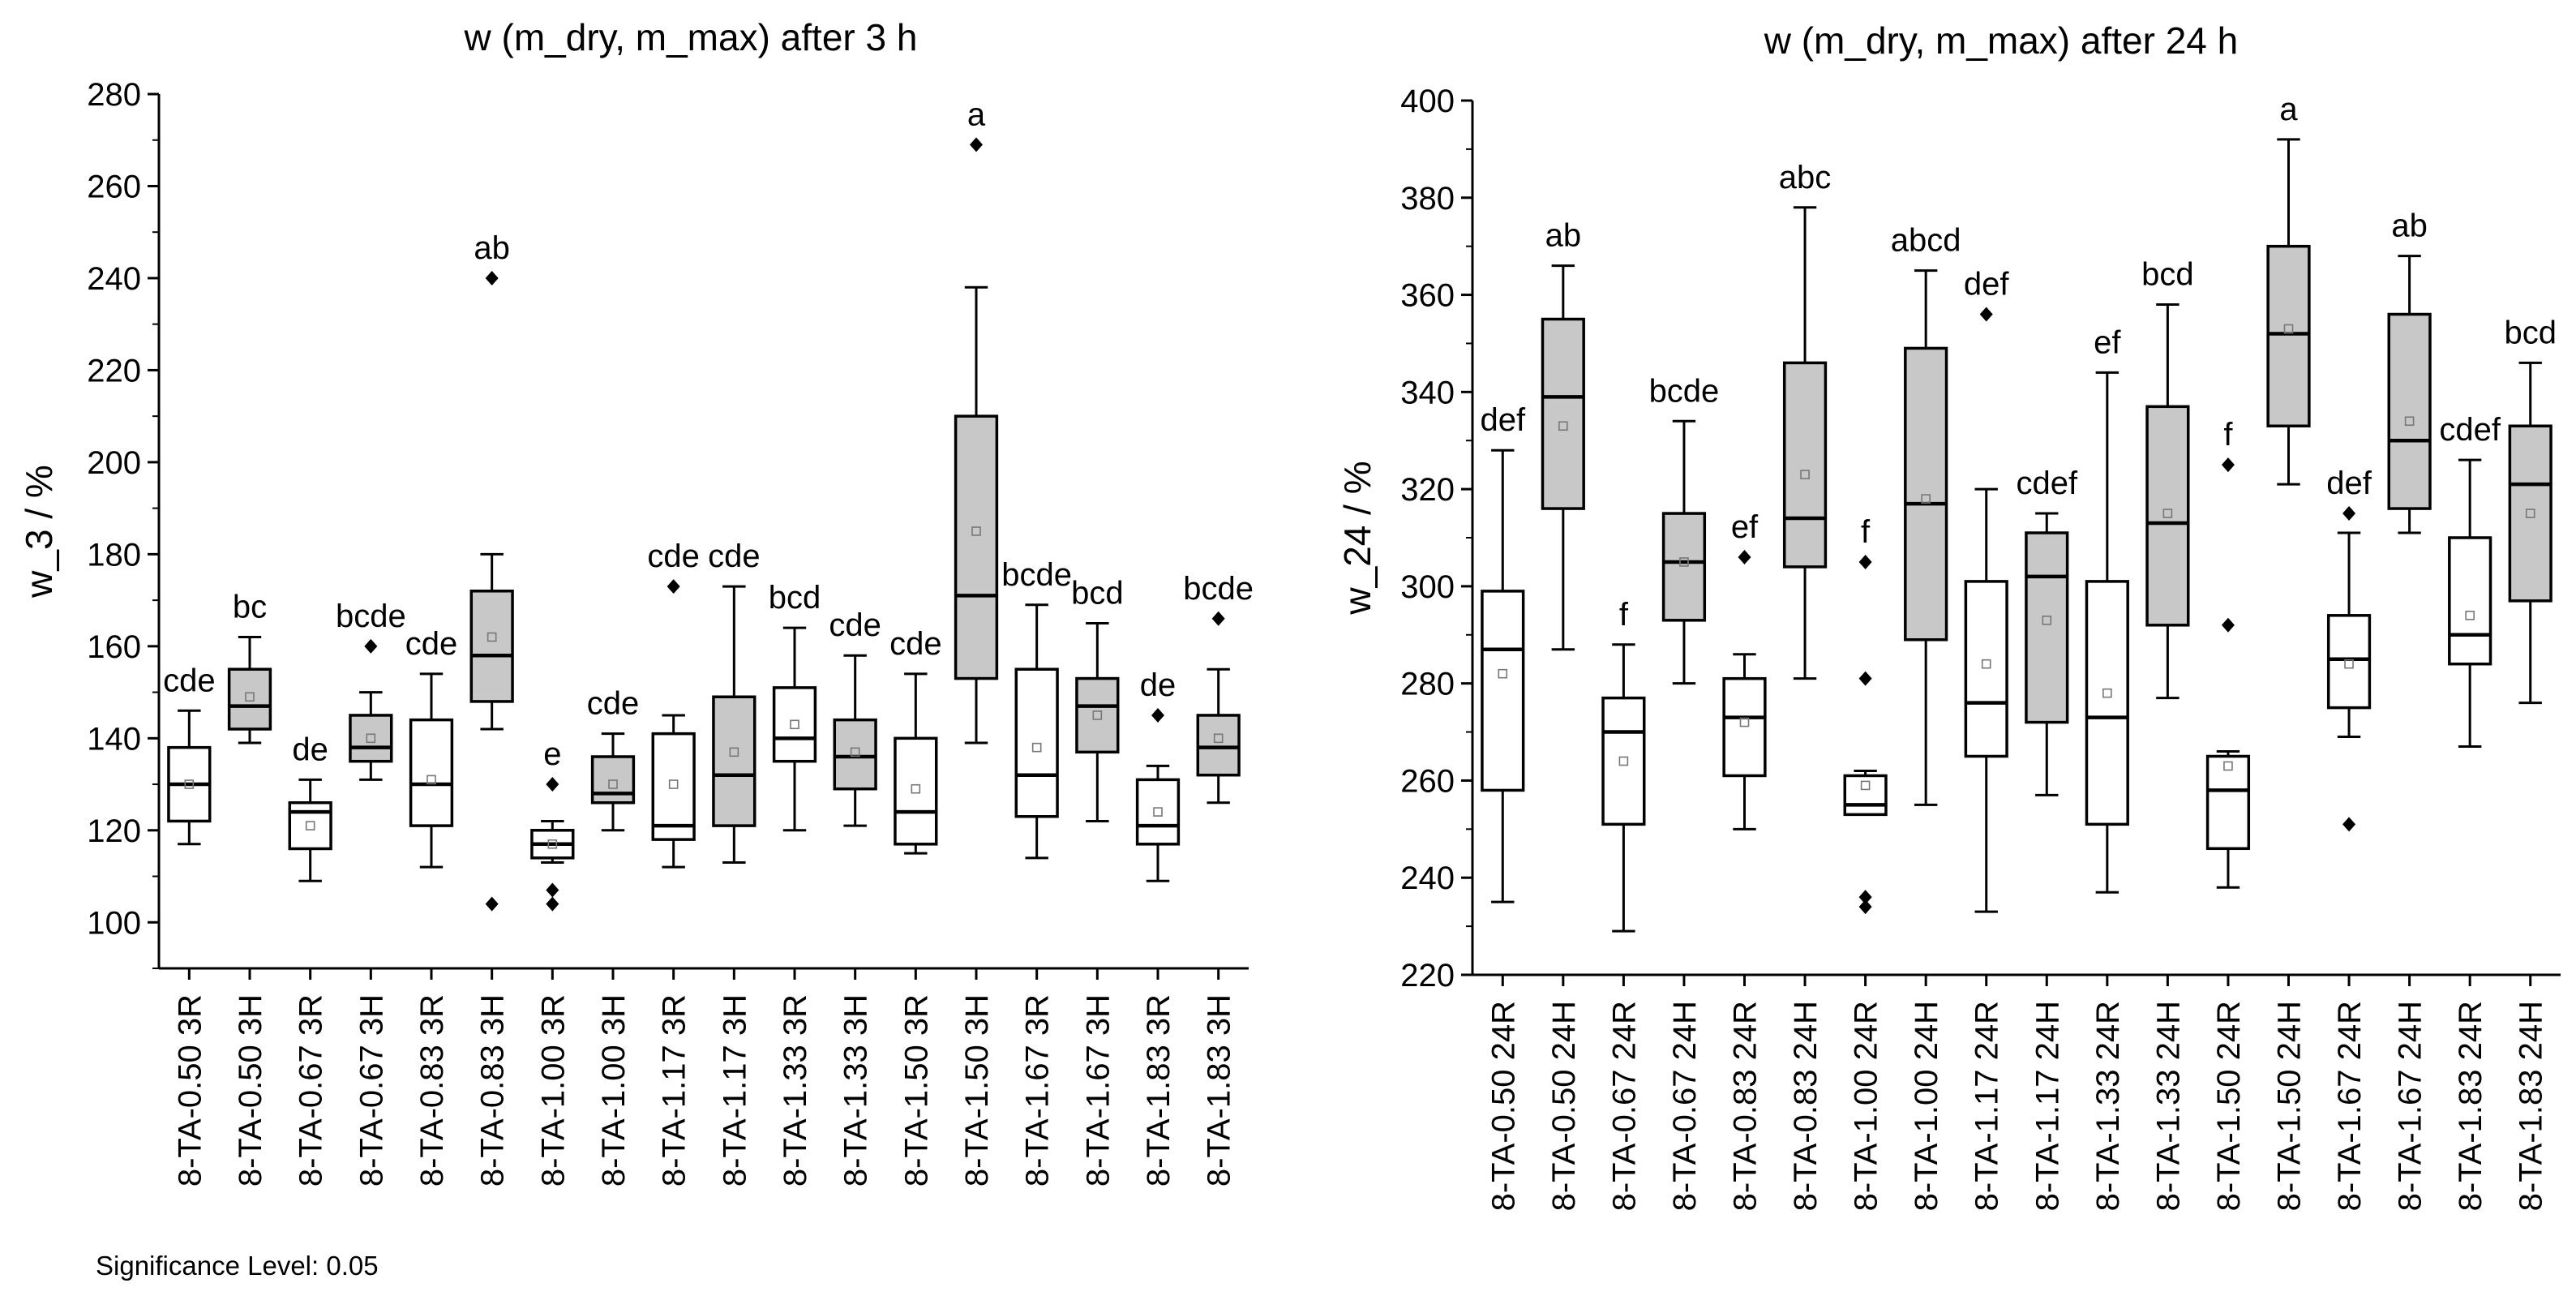  Describe the element at coordinates (1987, 1106) in the screenshot. I see `x-category-label: 8-TA-1.17 24R` at that location.